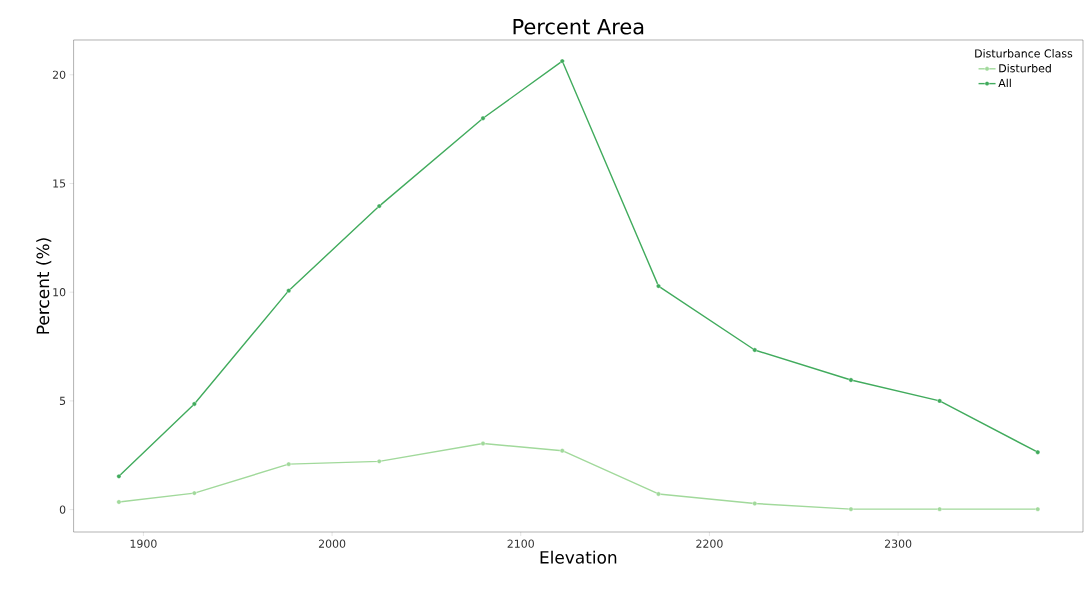 This screenshot has height=592, width=1084. Describe the element at coordinates (898, 543) in the screenshot. I see `x-tick-label: 2300` at that location.